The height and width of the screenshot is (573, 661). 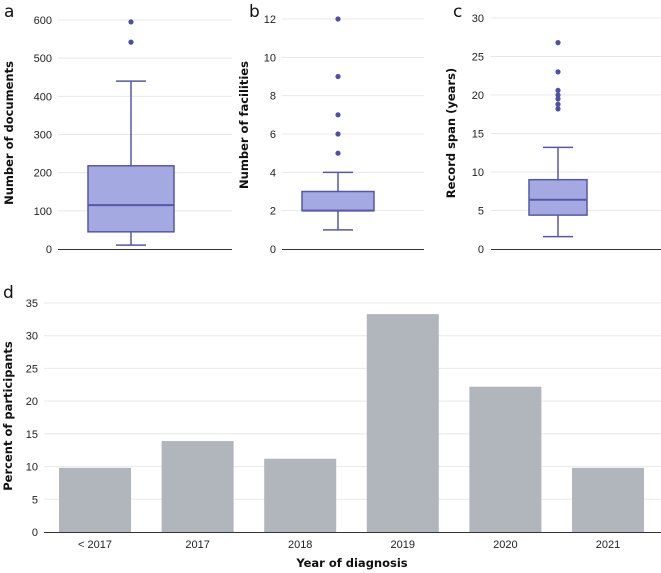 What do you see at coordinates (338, 201) in the screenshot?
I see `box-iqr-b` at bounding box center [338, 201].